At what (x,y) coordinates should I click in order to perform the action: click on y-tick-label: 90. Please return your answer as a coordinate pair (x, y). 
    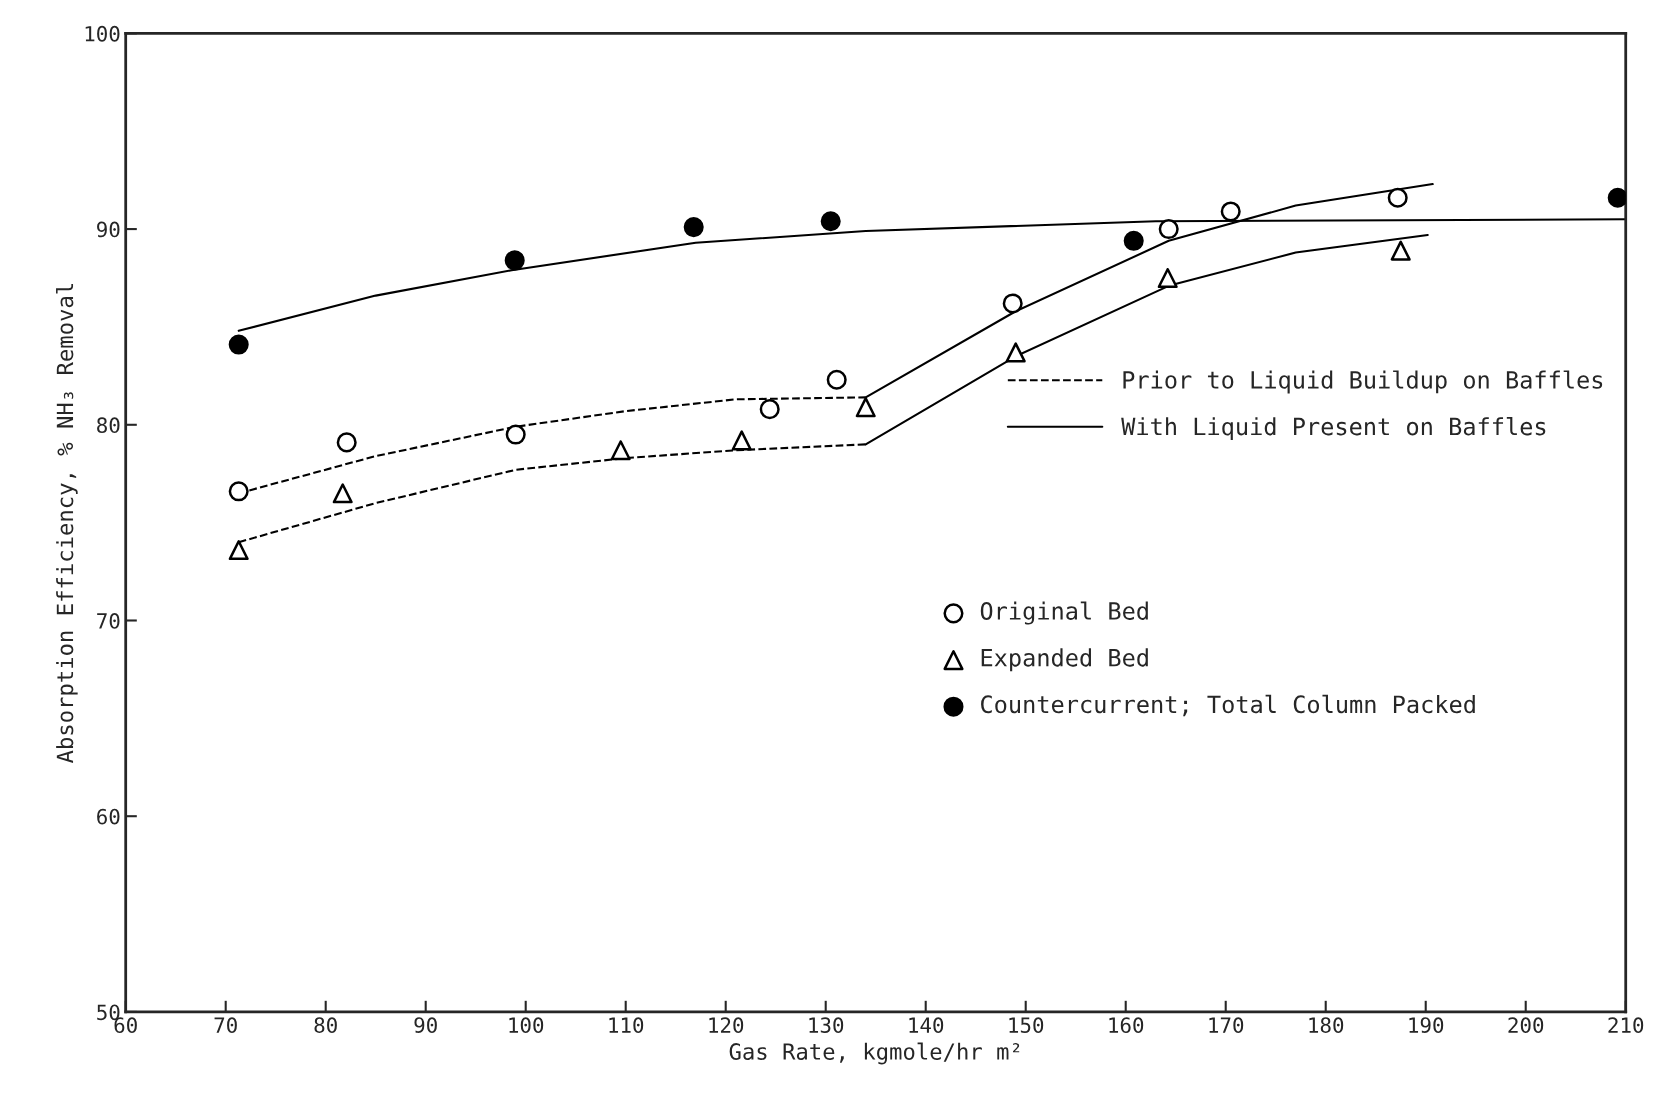
    Looking at the image, I should click on (108, 229).